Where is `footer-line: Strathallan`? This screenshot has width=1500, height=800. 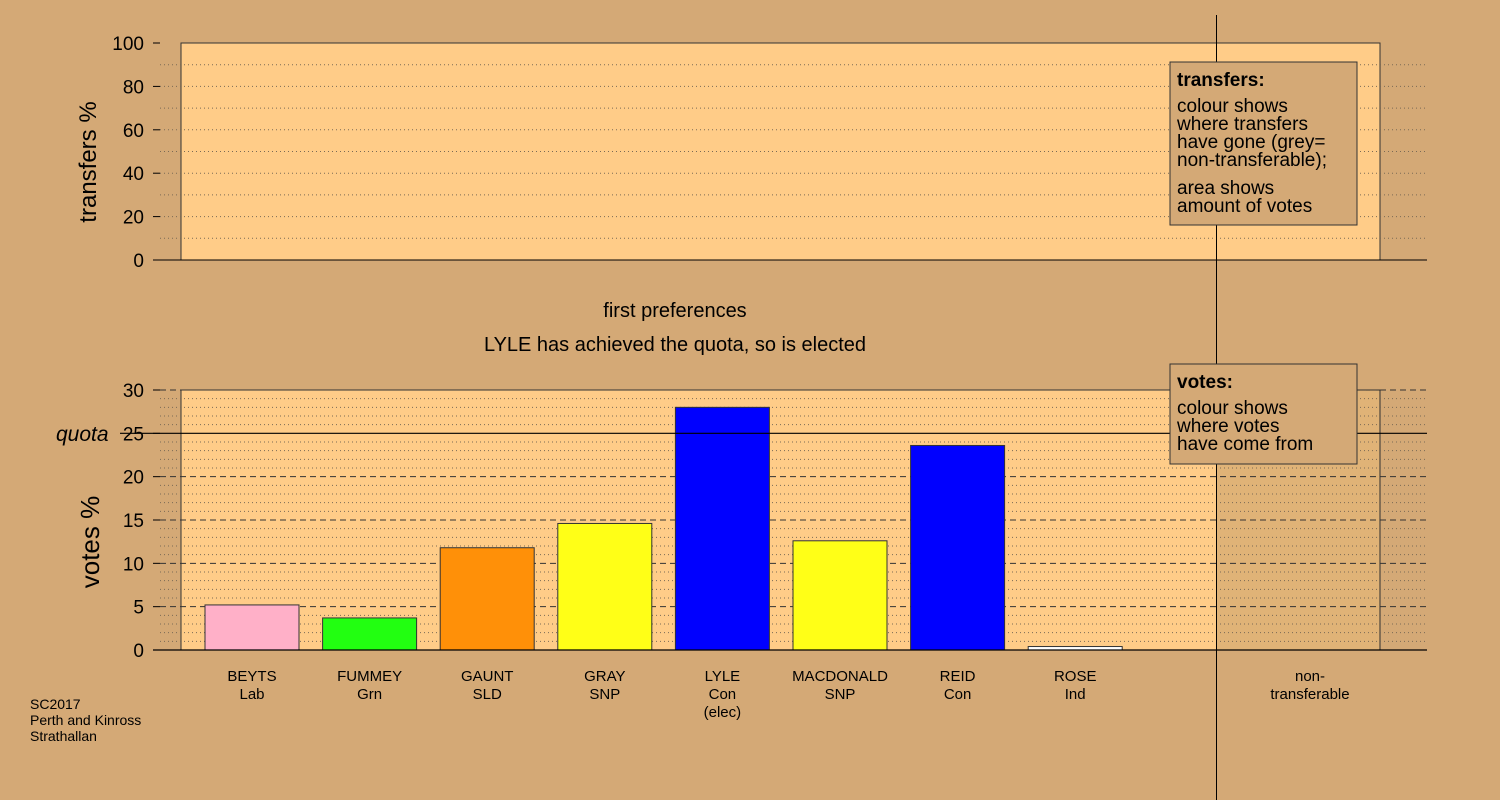 footer-line: Strathallan is located at coordinates (63, 736).